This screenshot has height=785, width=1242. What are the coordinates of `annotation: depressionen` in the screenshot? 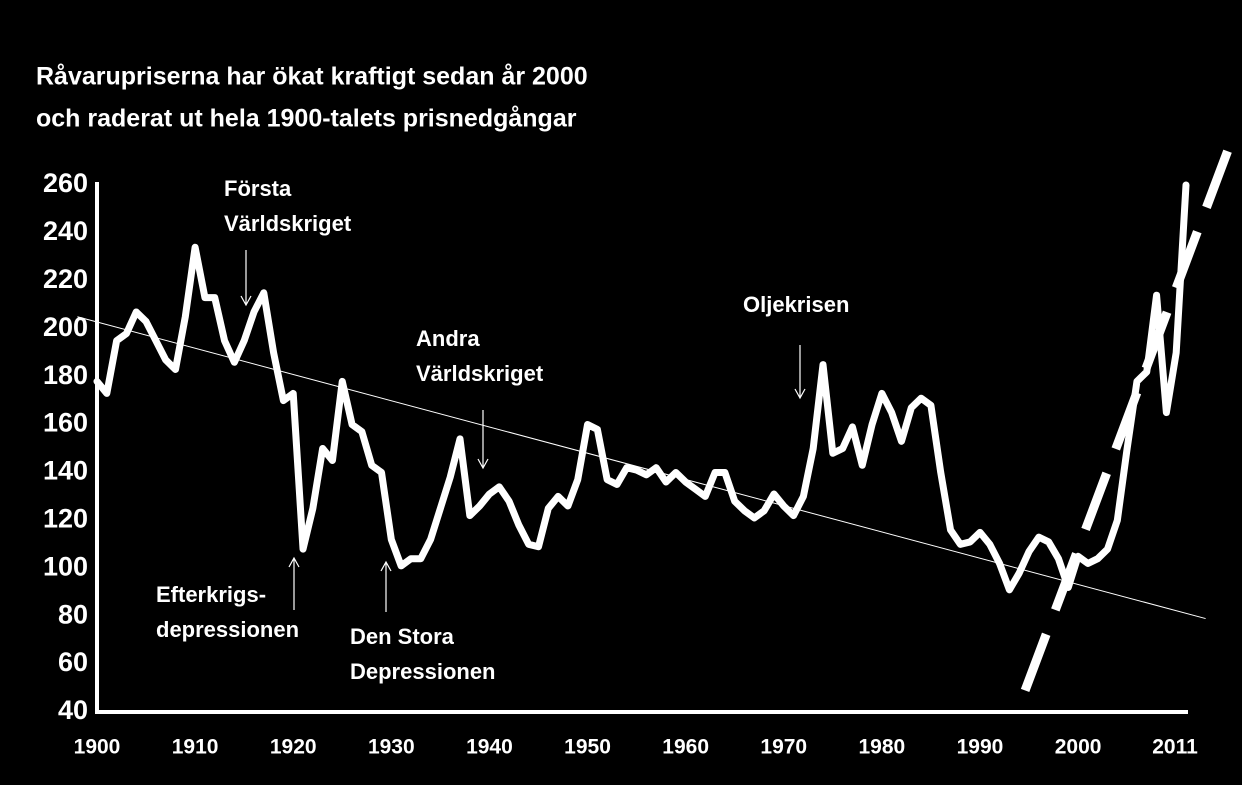 It's located at (227, 629).